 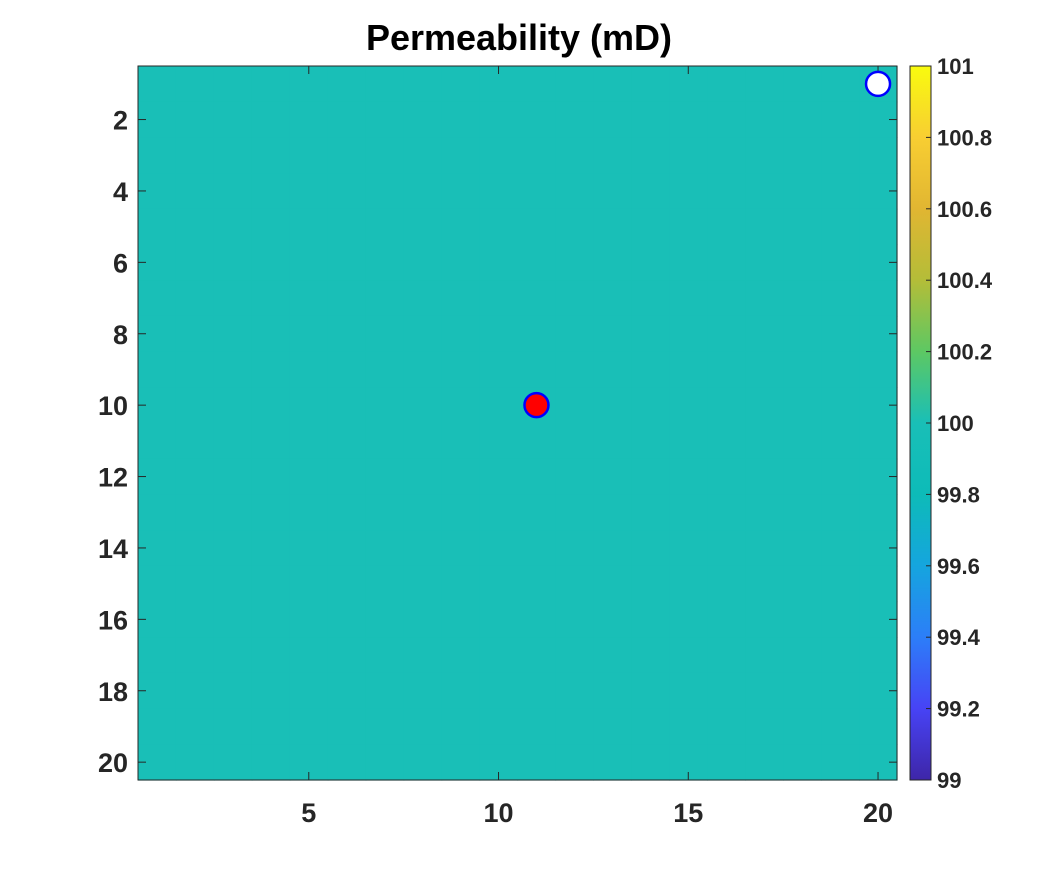 What do you see at coordinates (519, 37) in the screenshot?
I see `chart-title: Permeability (mD)` at bounding box center [519, 37].